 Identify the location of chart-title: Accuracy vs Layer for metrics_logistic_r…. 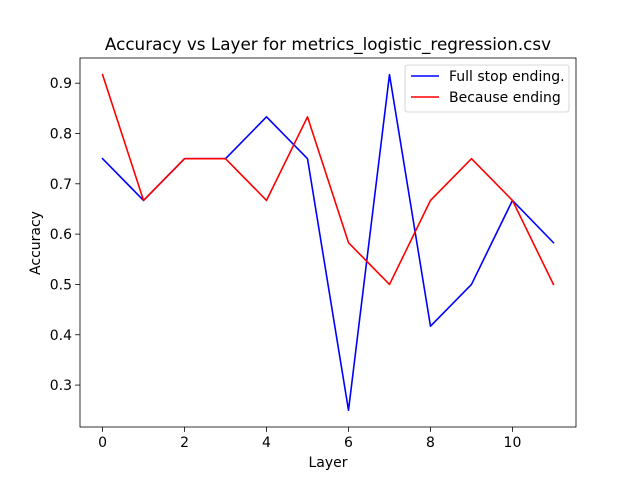
(328, 44).